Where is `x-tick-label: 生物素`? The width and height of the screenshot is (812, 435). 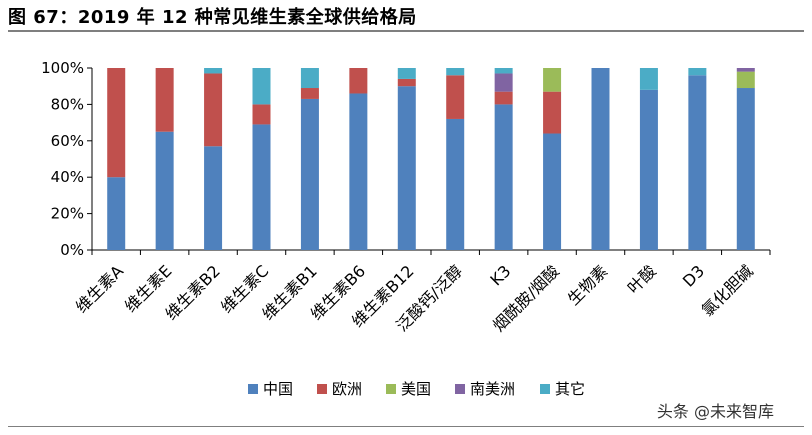
x-tick-label: 生物素 is located at coordinates (587, 284).